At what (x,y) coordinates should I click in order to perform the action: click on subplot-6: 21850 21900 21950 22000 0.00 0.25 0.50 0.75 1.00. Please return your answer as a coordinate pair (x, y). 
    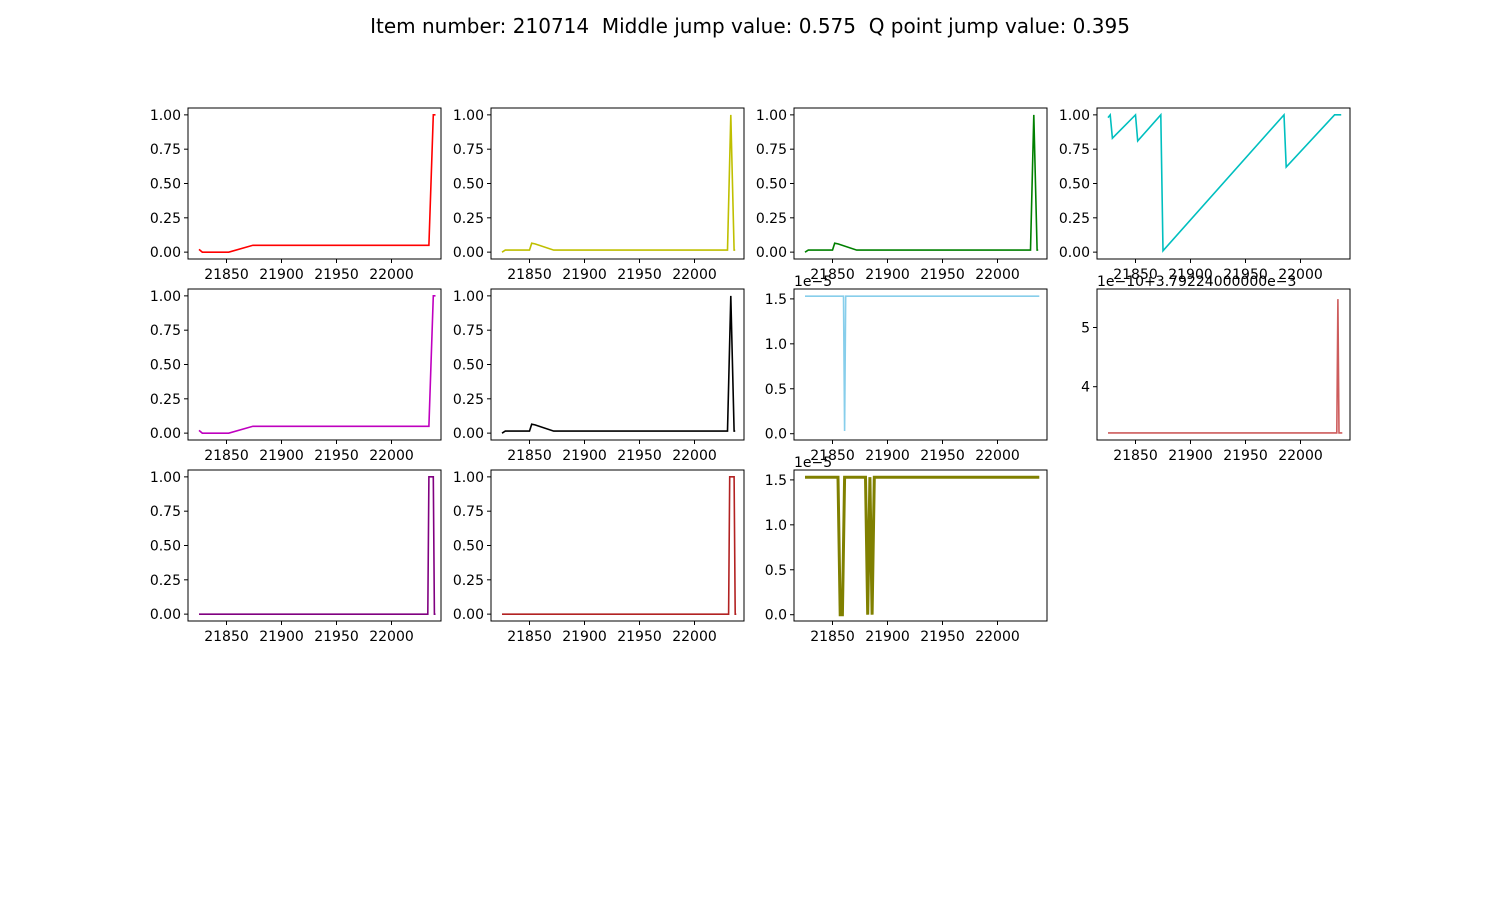
    Looking at the image, I should click on (599, 376).